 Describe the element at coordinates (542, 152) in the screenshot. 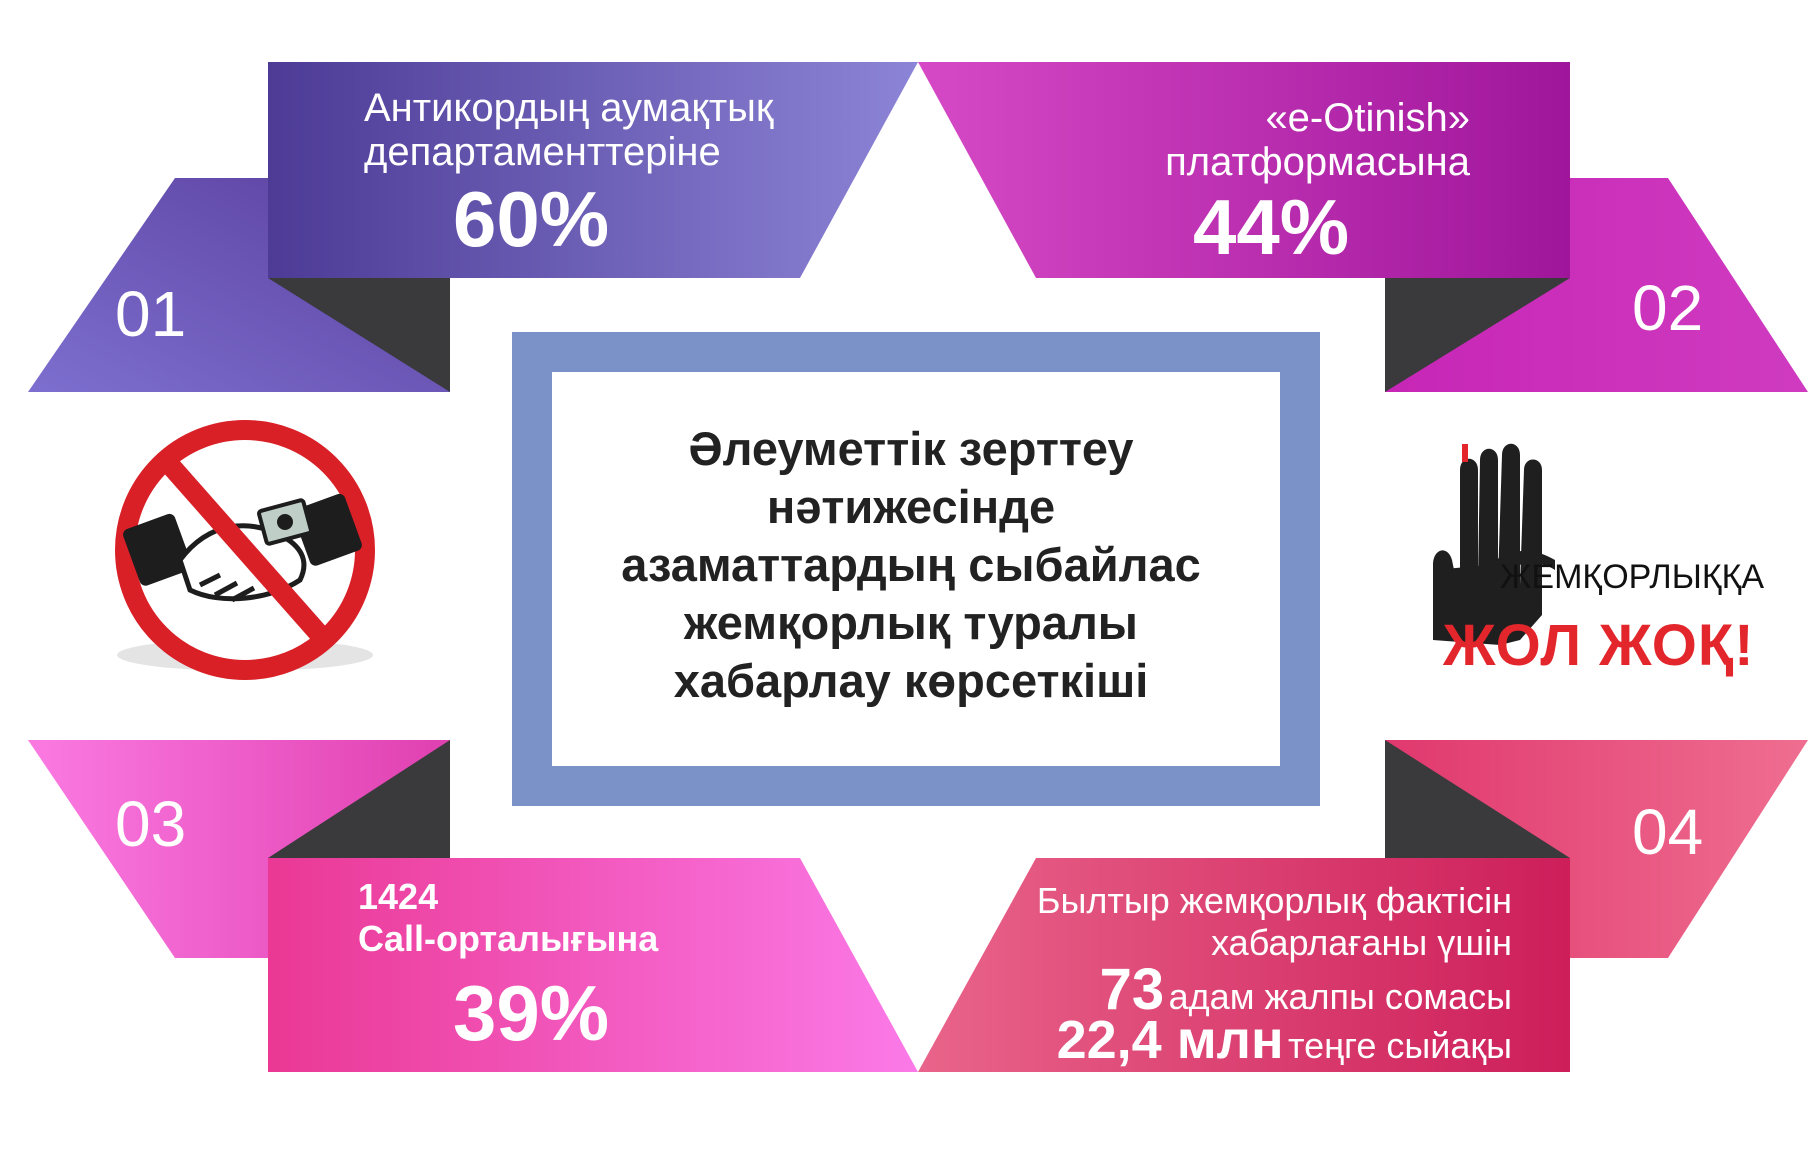

I see `panel-01-label-line-2: департаменттеріне` at that location.